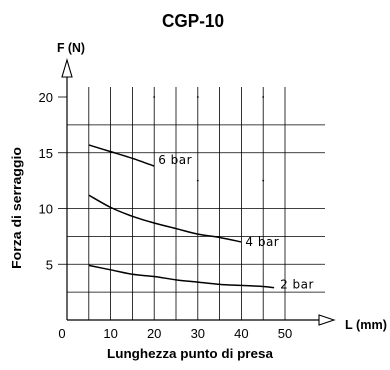  I want to click on chart-title: CGP-10, so click(193, 21).